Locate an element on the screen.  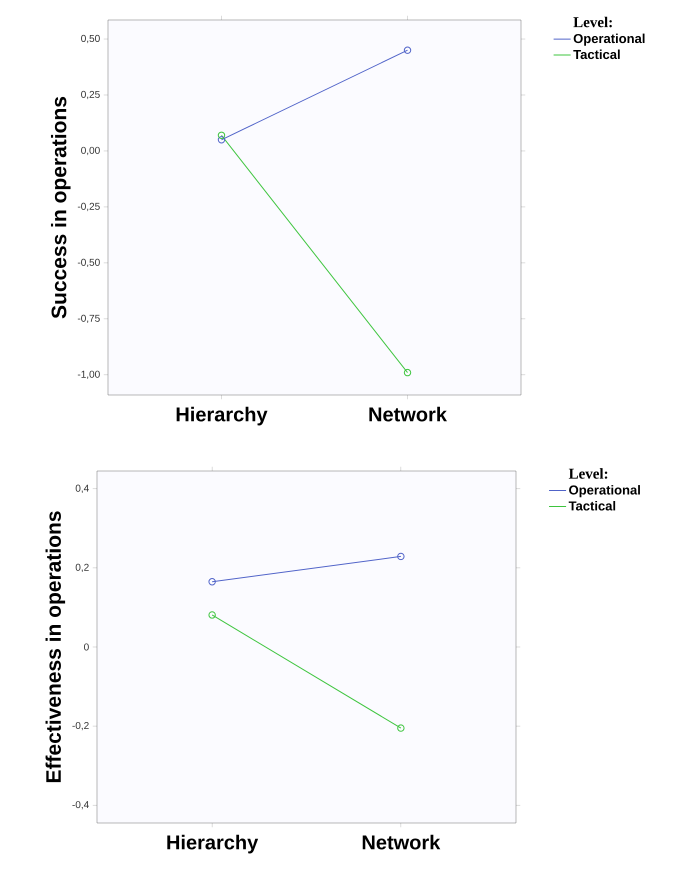
y-tick-label: 0 is located at coordinates (86, 647).